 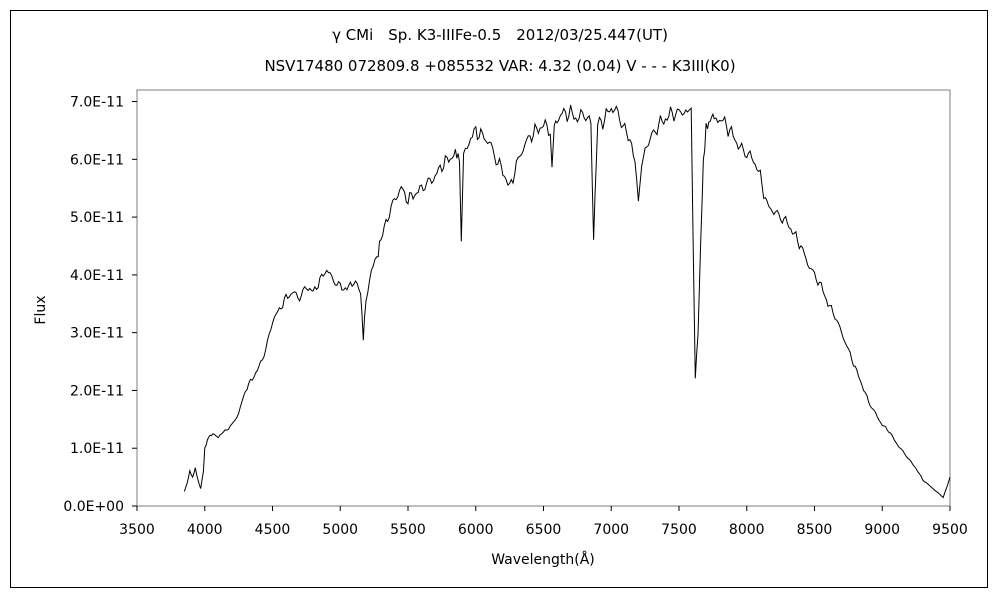 What do you see at coordinates (41, 309) in the screenshot?
I see `y-axis-label: Flux` at bounding box center [41, 309].